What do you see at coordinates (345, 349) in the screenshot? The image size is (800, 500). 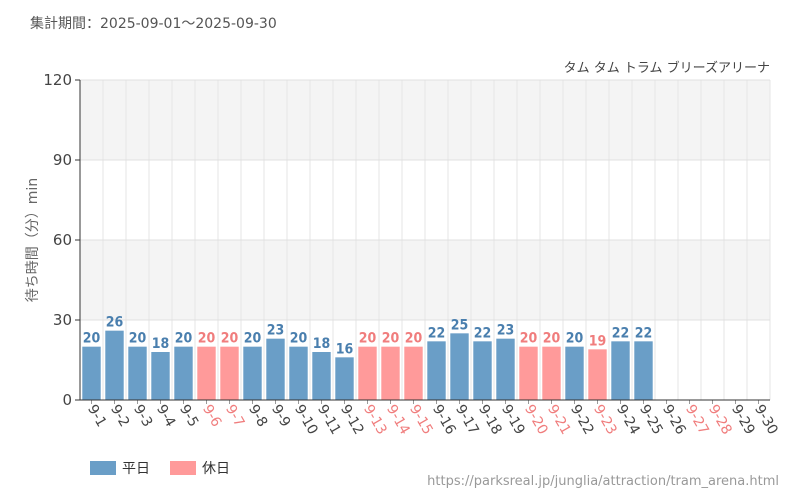 I see `bar-value-label: 16` at bounding box center [345, 349].